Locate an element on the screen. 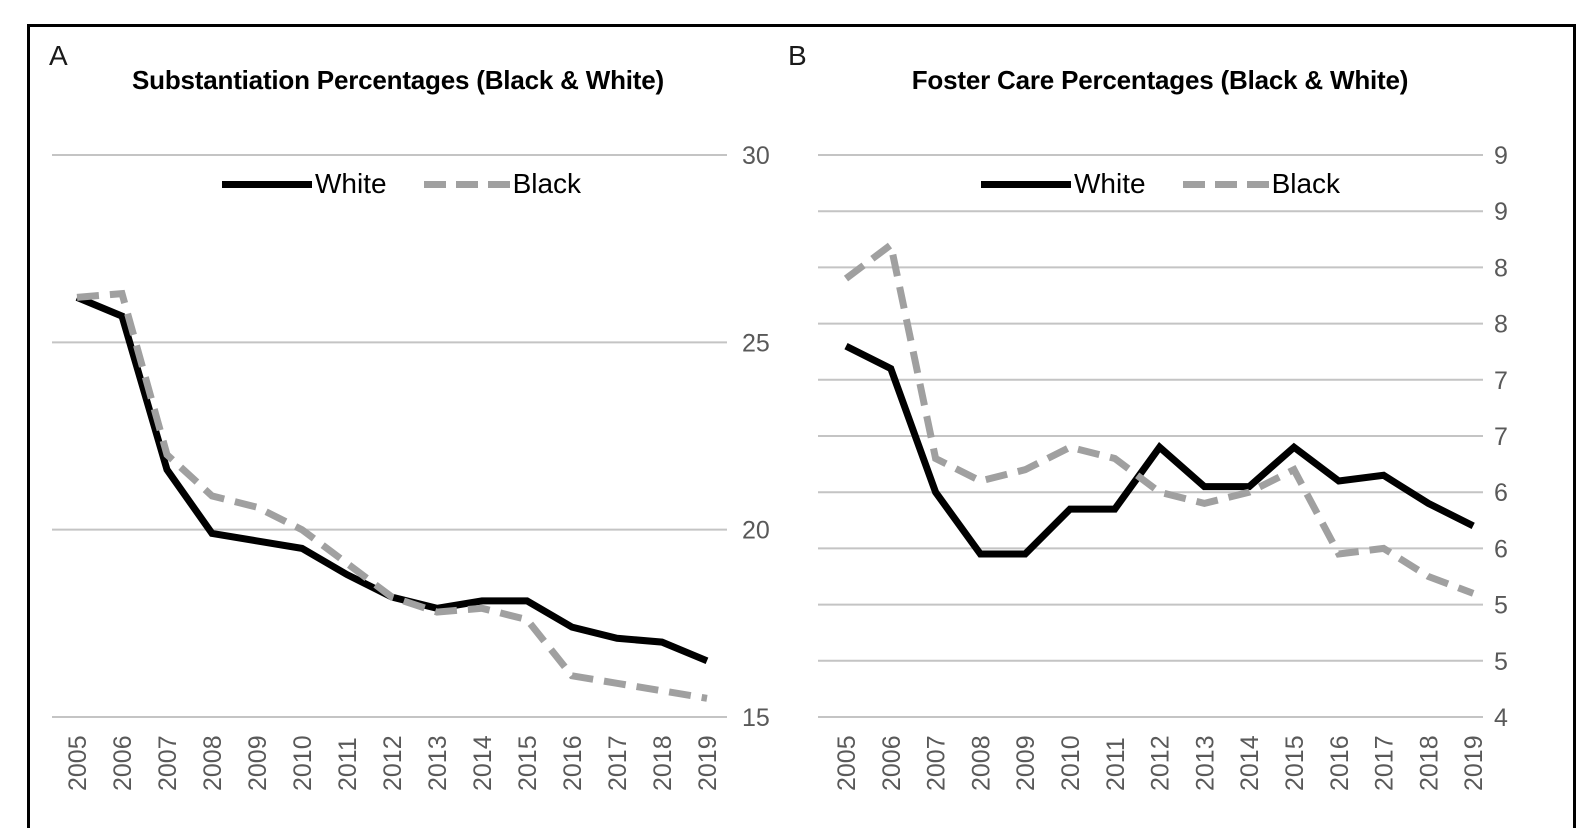  y-tick-label: 20 is located at coordinates (756, 531).